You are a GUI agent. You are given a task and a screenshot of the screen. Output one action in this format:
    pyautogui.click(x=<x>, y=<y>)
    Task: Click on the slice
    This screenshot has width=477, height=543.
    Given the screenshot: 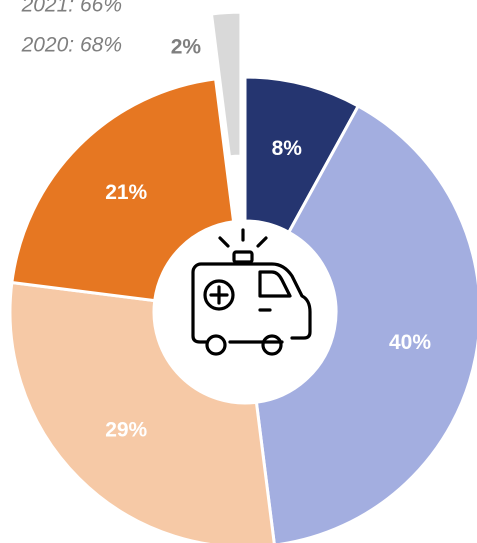 What is the action you would take?
    pyautogui.click(x=226, y=84)
    